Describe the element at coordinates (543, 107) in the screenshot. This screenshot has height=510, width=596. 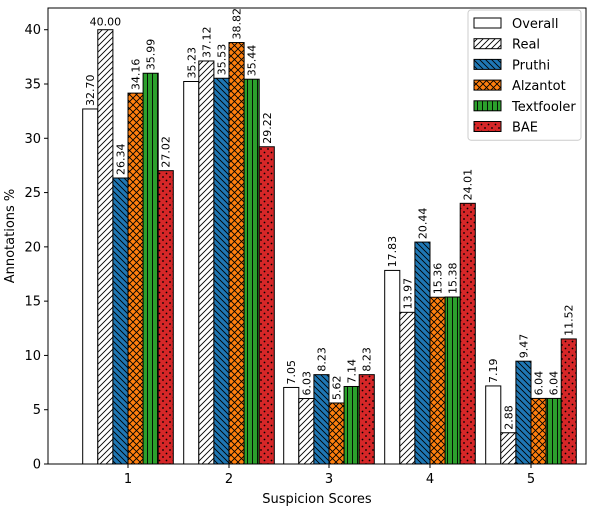
I see `legend-label-textfooler: Textfooler` at that location.